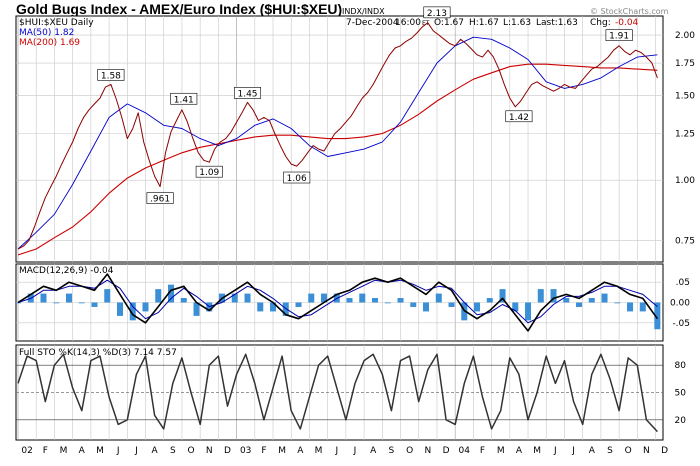 Image resolution: width=700 pixels, height=466 pixels. Describe the element at coordinates (685, 96) in the screenshot. I see `price-y-tick: 1.50` at that location.